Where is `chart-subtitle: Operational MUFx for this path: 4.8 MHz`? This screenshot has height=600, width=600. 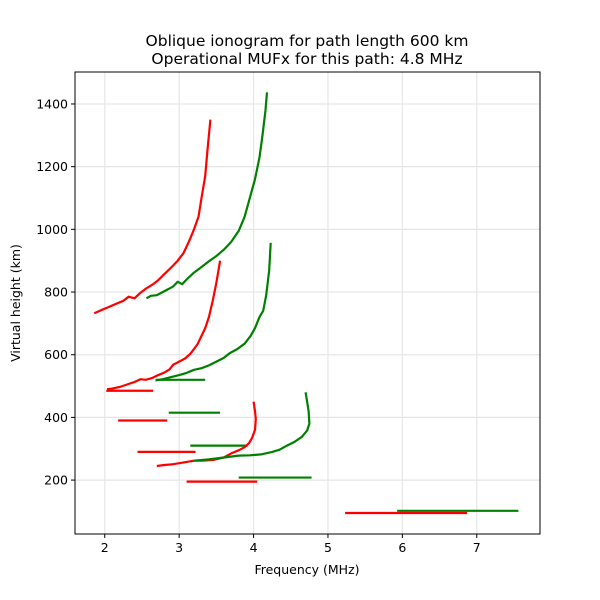 chart-subtitle: Operational MUFx for this path: 4.8 MHz is located at coordinates (306, 59).